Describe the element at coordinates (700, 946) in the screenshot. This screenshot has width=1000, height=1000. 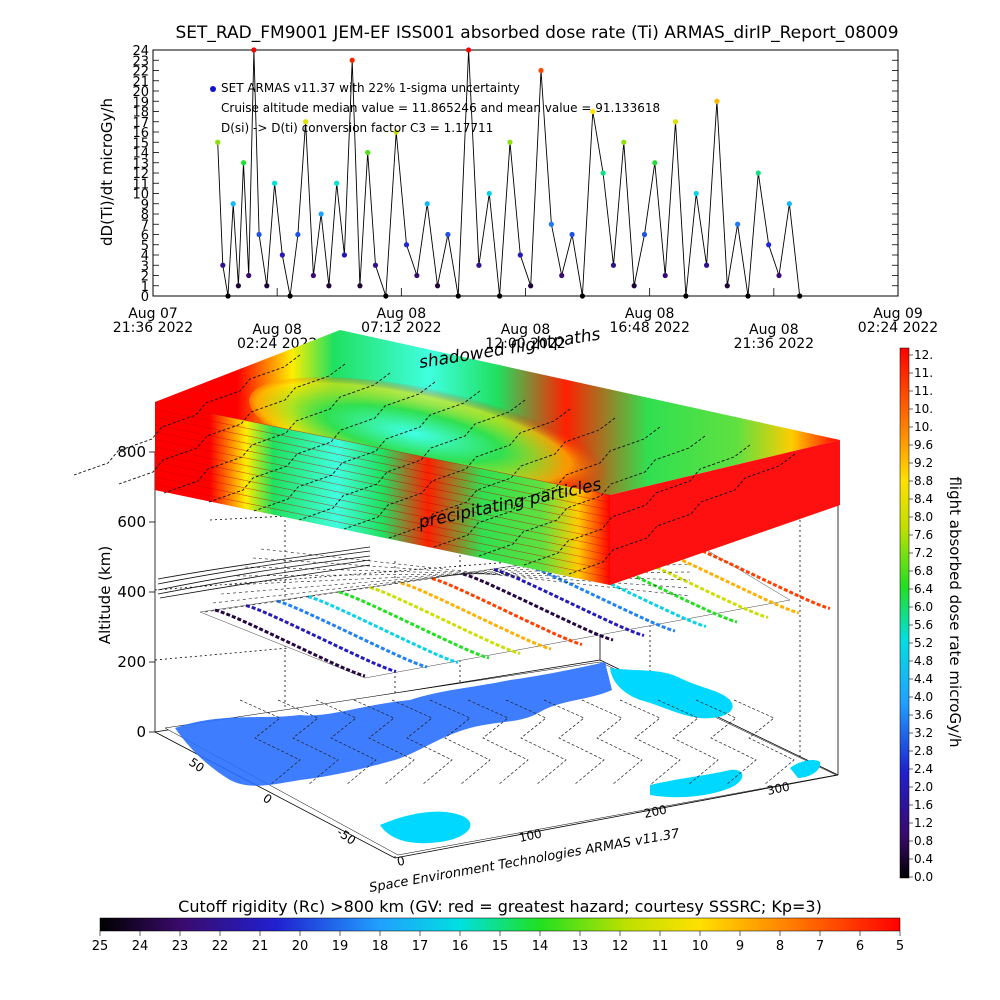
I see `rigidity-tick-label: 10` at that location.